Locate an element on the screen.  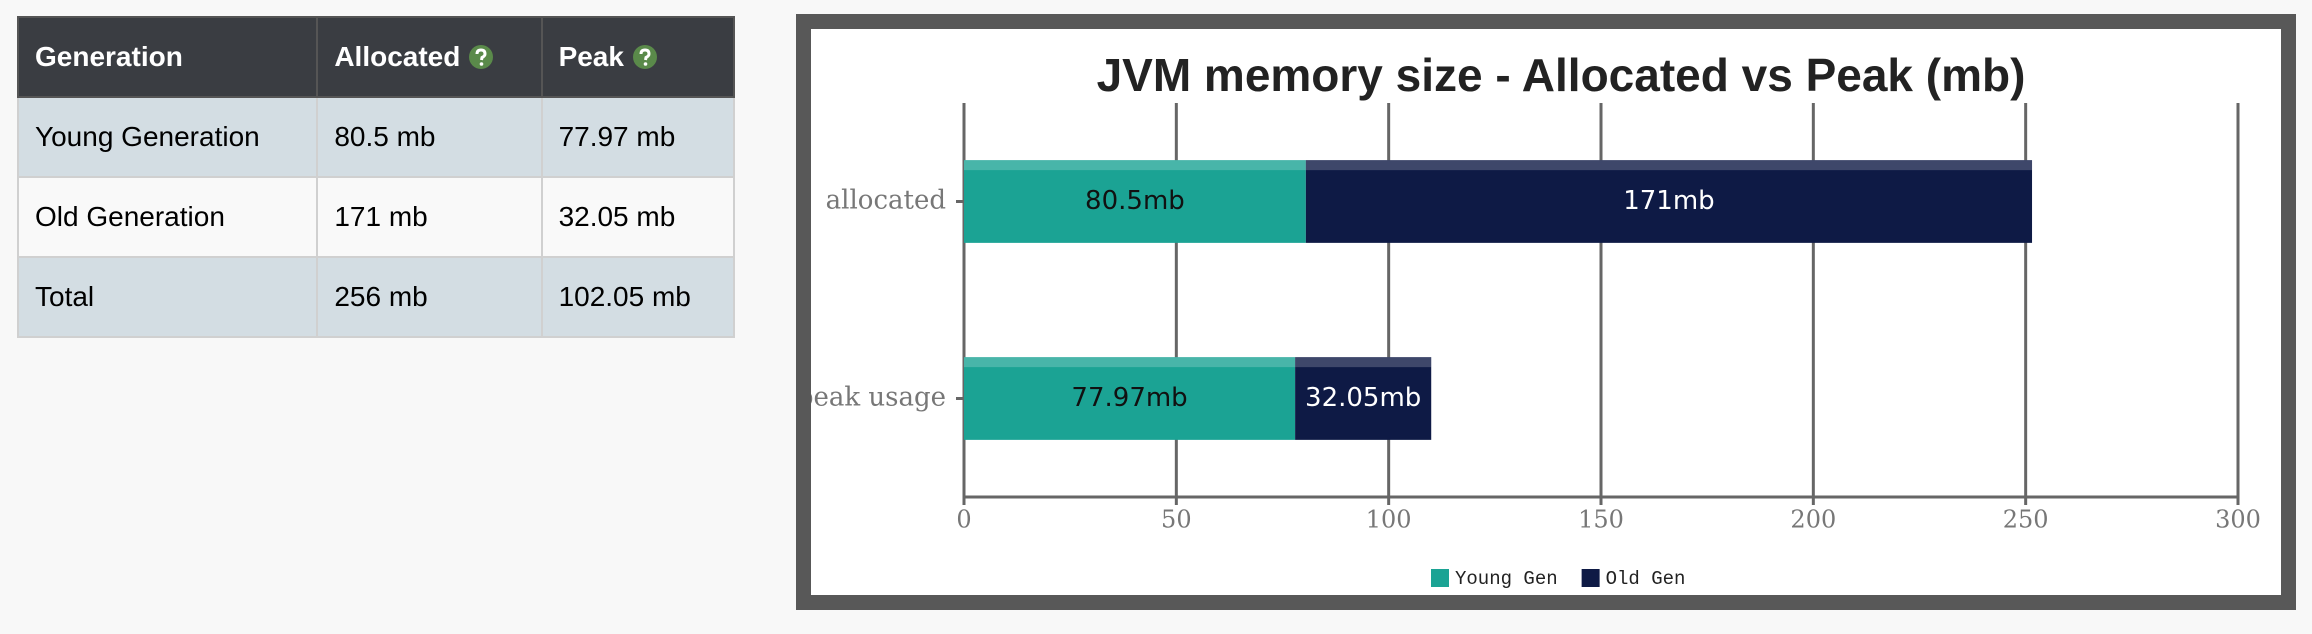
table-cell: Old Generation is located at coordinates (167, 217).